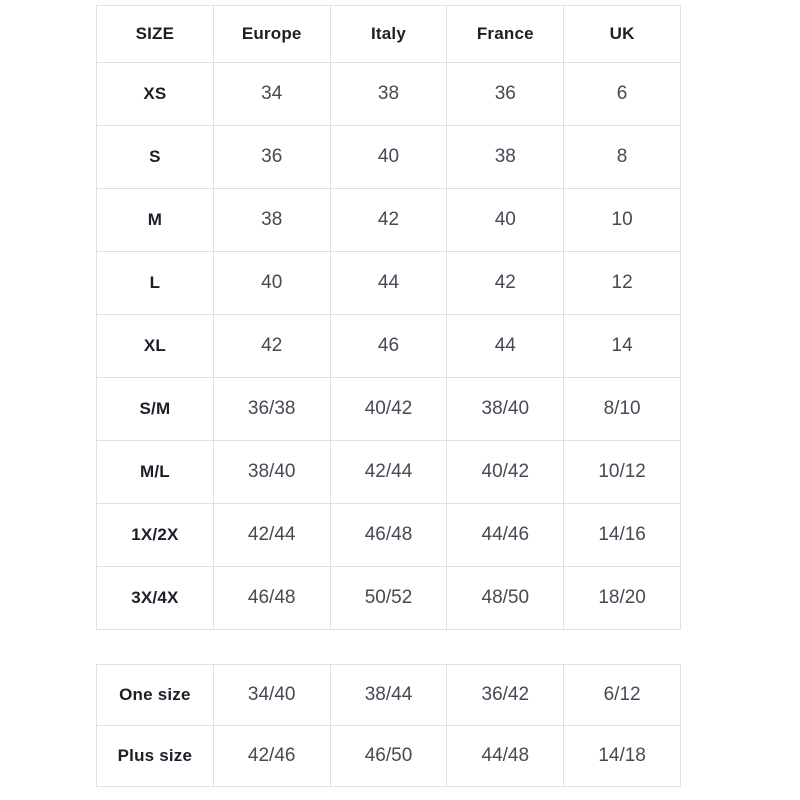 The width and height of the screenshot is (800, 800). Describe the element at coordinates (505, 695) in the screenshot. I see `value-cell: 36/42` at that location.